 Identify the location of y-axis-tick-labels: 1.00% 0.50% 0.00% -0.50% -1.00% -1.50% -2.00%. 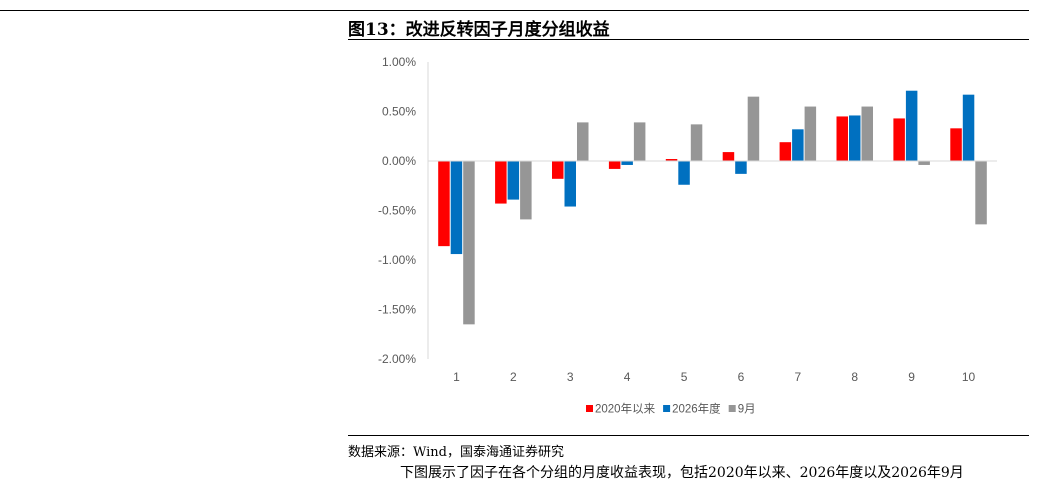
(397, 210).